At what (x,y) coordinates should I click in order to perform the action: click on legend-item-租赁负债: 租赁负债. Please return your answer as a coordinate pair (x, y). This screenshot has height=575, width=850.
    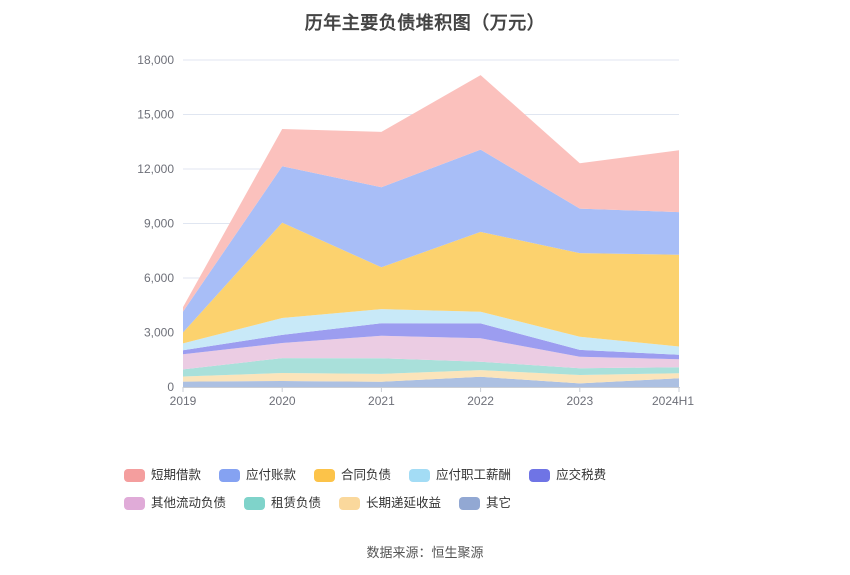
    Looking at the image, I should click on (282, 503).